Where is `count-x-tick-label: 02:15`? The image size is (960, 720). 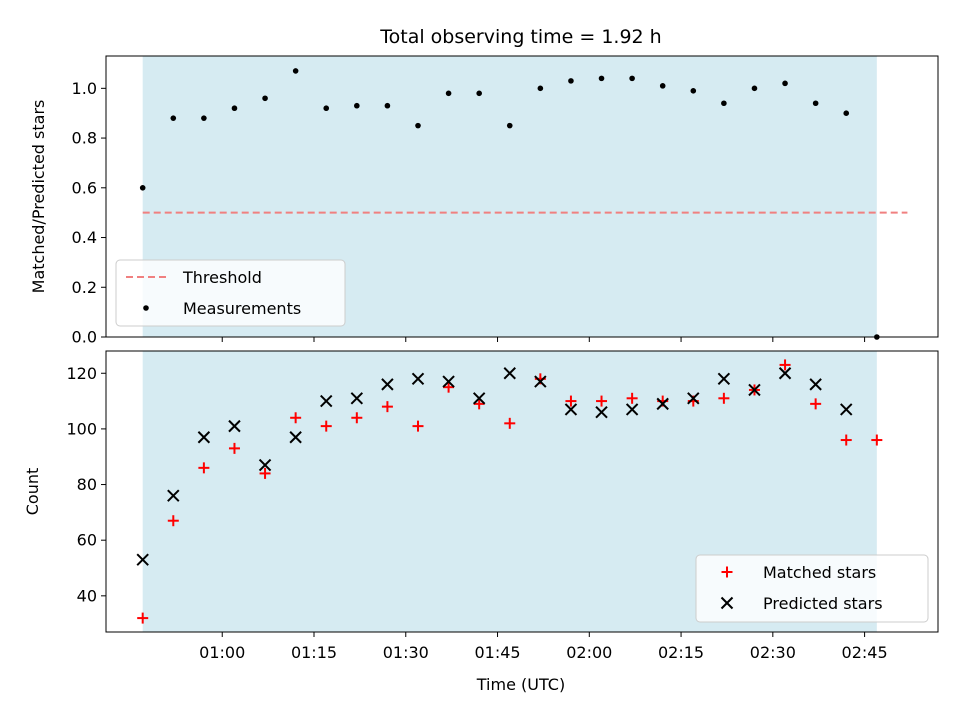 count-x-tick-label: 02:15 is located at coordinates (681, 652).